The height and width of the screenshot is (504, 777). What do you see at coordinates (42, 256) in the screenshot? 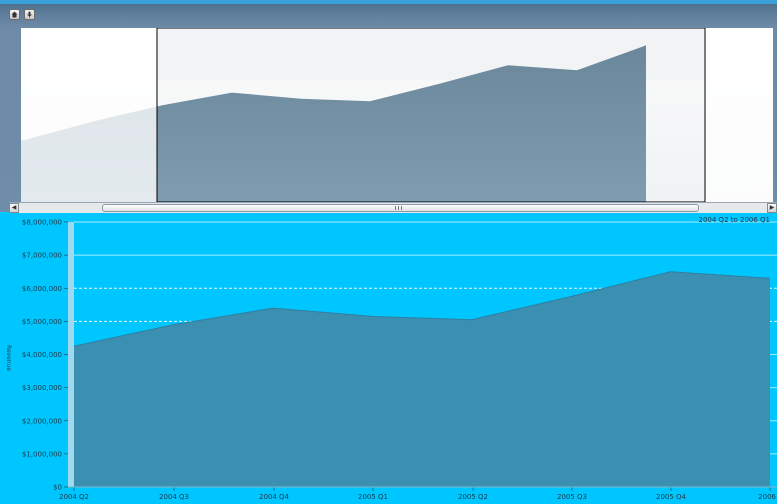
I see `y-tick-label: $7,000,000` at bounding box center [42, 256].